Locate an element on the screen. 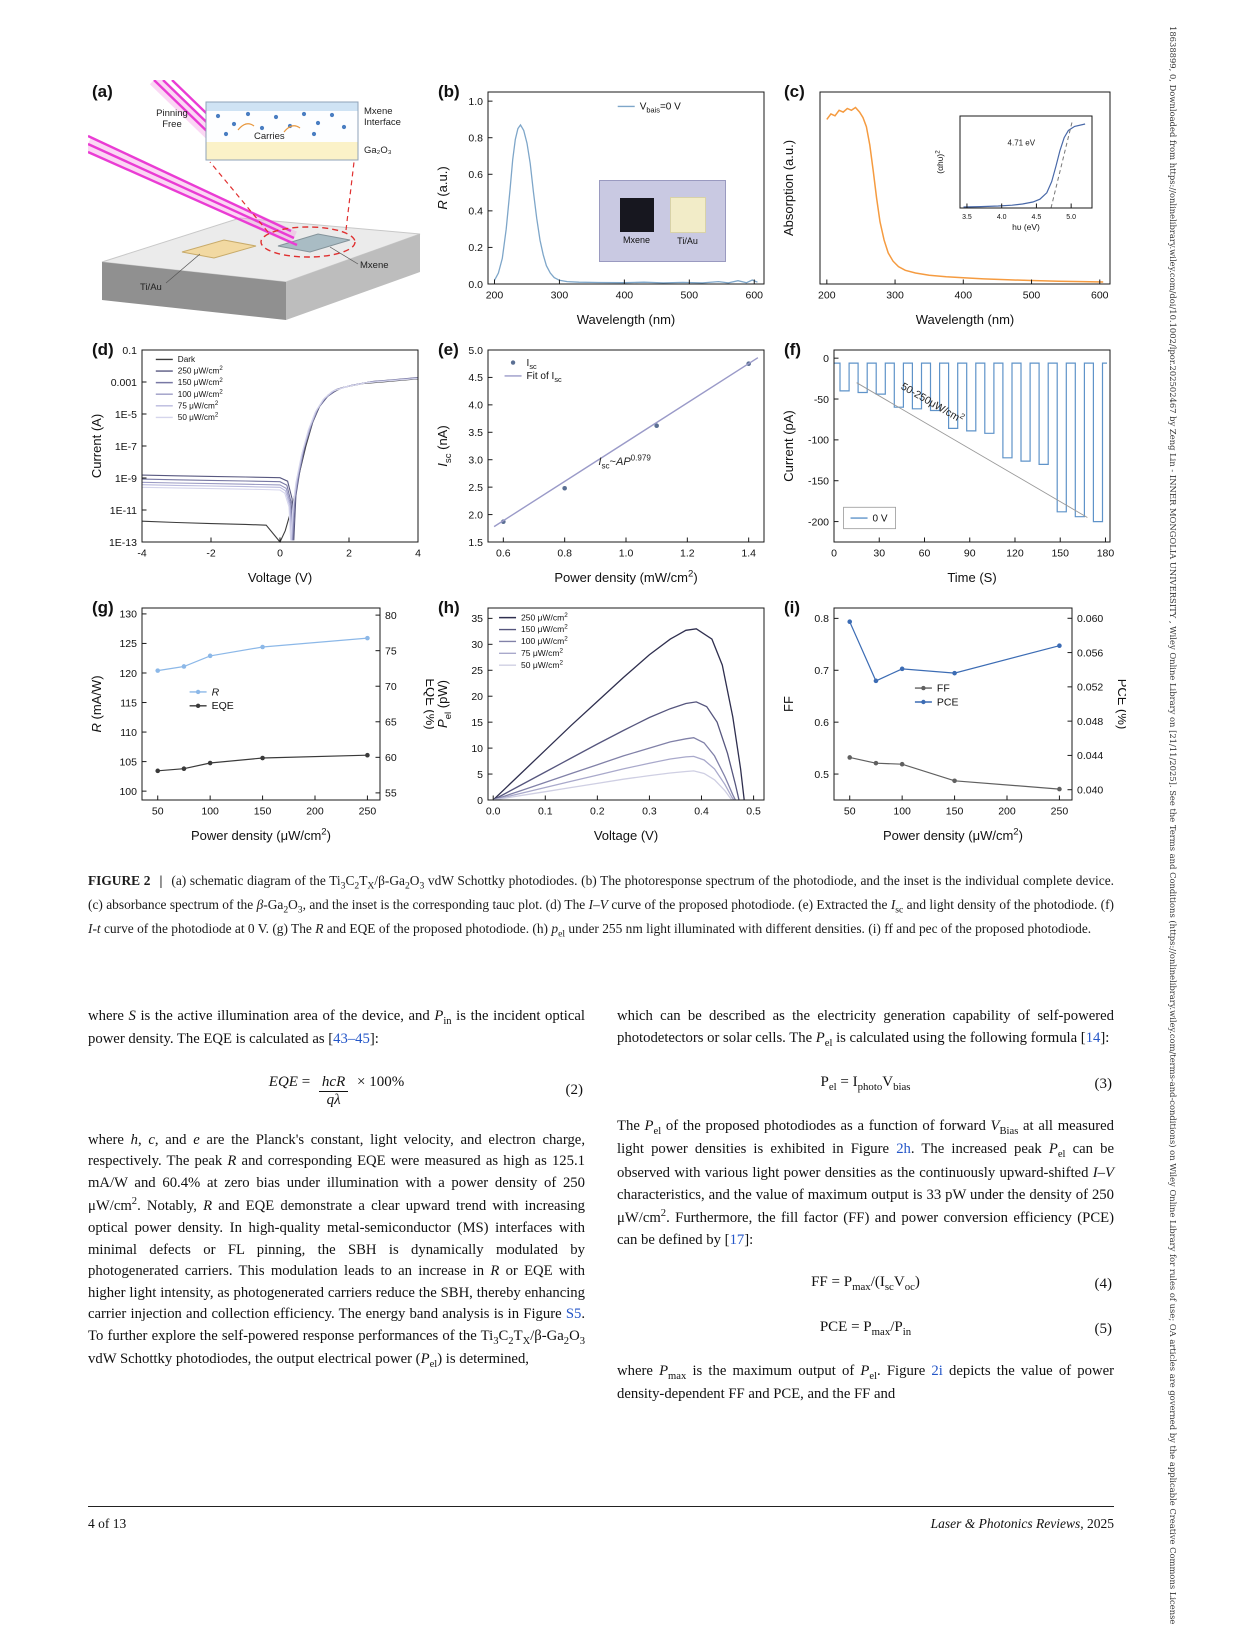 The width and height of the screenshot is (1241, 1630). caption-tag: FIGURE 2 is located at coordinates (119, 880).